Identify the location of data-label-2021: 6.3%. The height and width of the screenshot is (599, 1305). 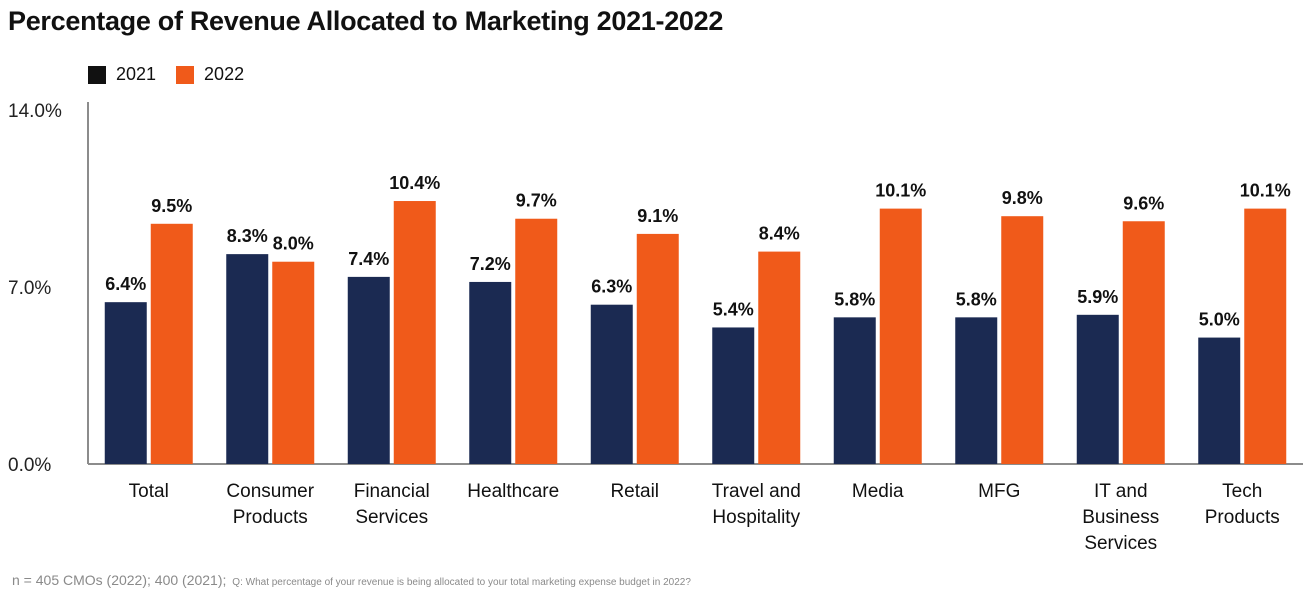
(611, 287).